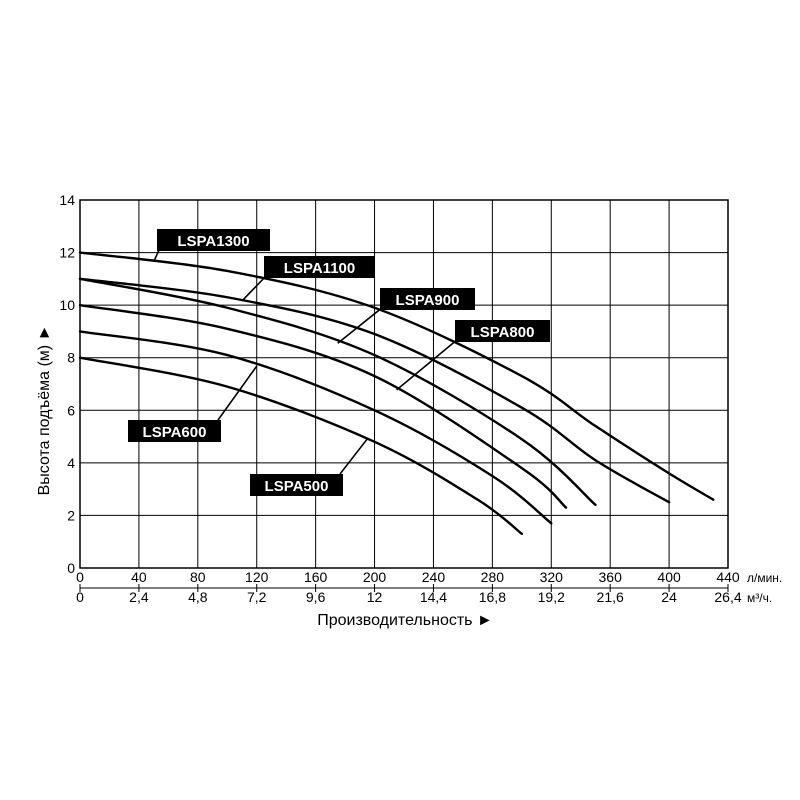 The image size is (800, 800). Describe the element at coordinates (375, 597) in the screenshot. I see `x2-tick-label: 12` at that location.